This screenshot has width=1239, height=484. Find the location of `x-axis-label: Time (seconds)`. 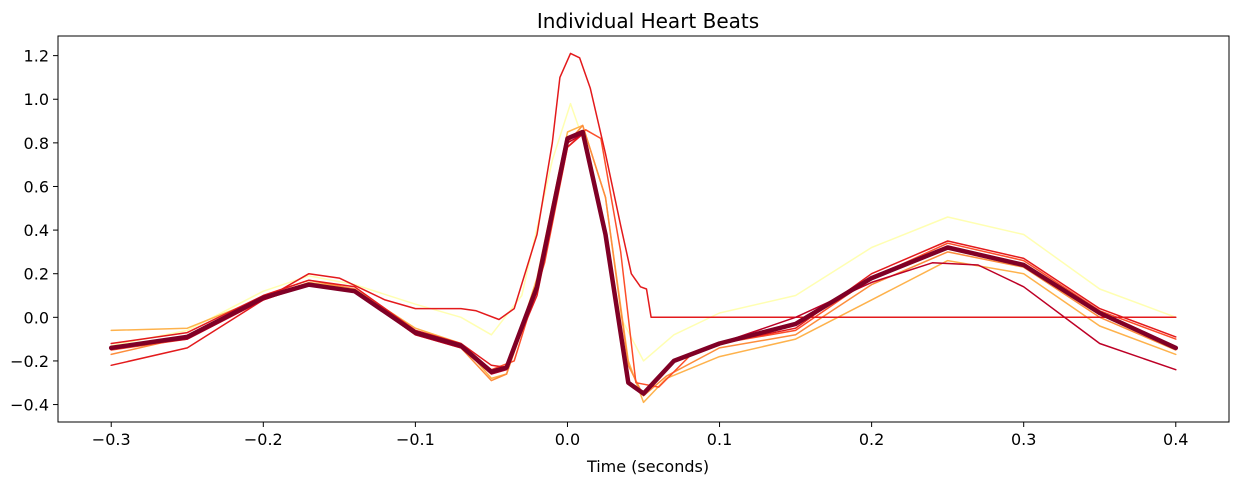

x-axis-label: Time (seconds) is located at coordinates (647, 466).